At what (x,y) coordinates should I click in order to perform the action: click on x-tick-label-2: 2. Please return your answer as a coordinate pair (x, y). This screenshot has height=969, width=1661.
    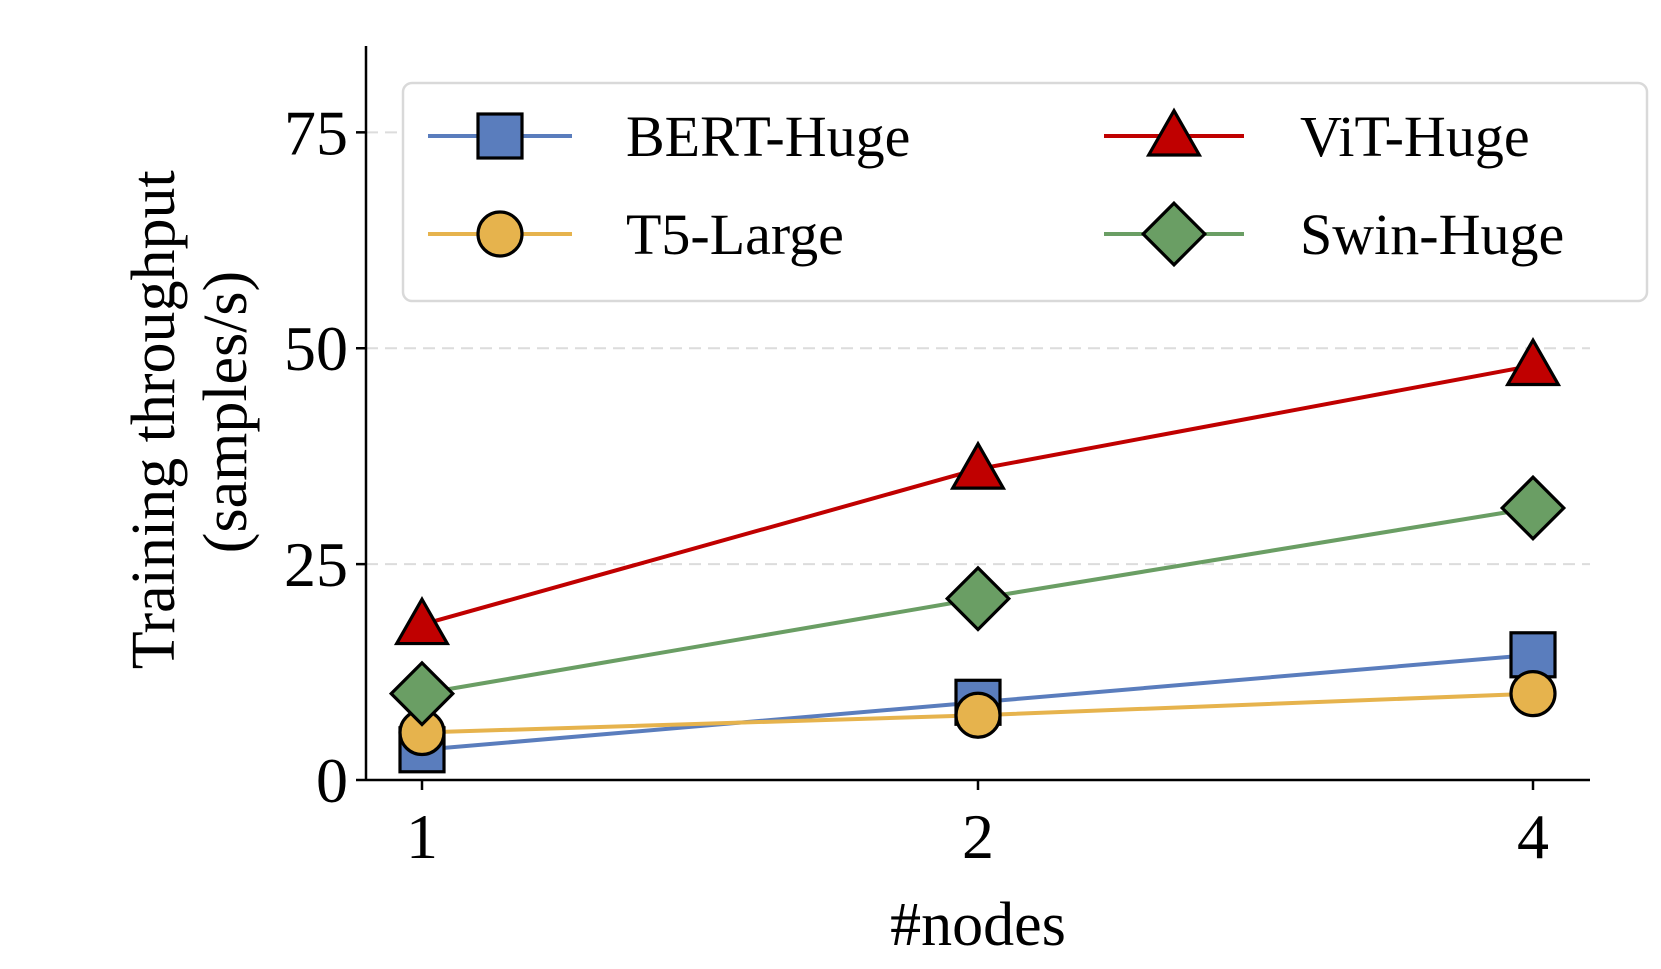
    Looking at the image, I should click on (978, 836).